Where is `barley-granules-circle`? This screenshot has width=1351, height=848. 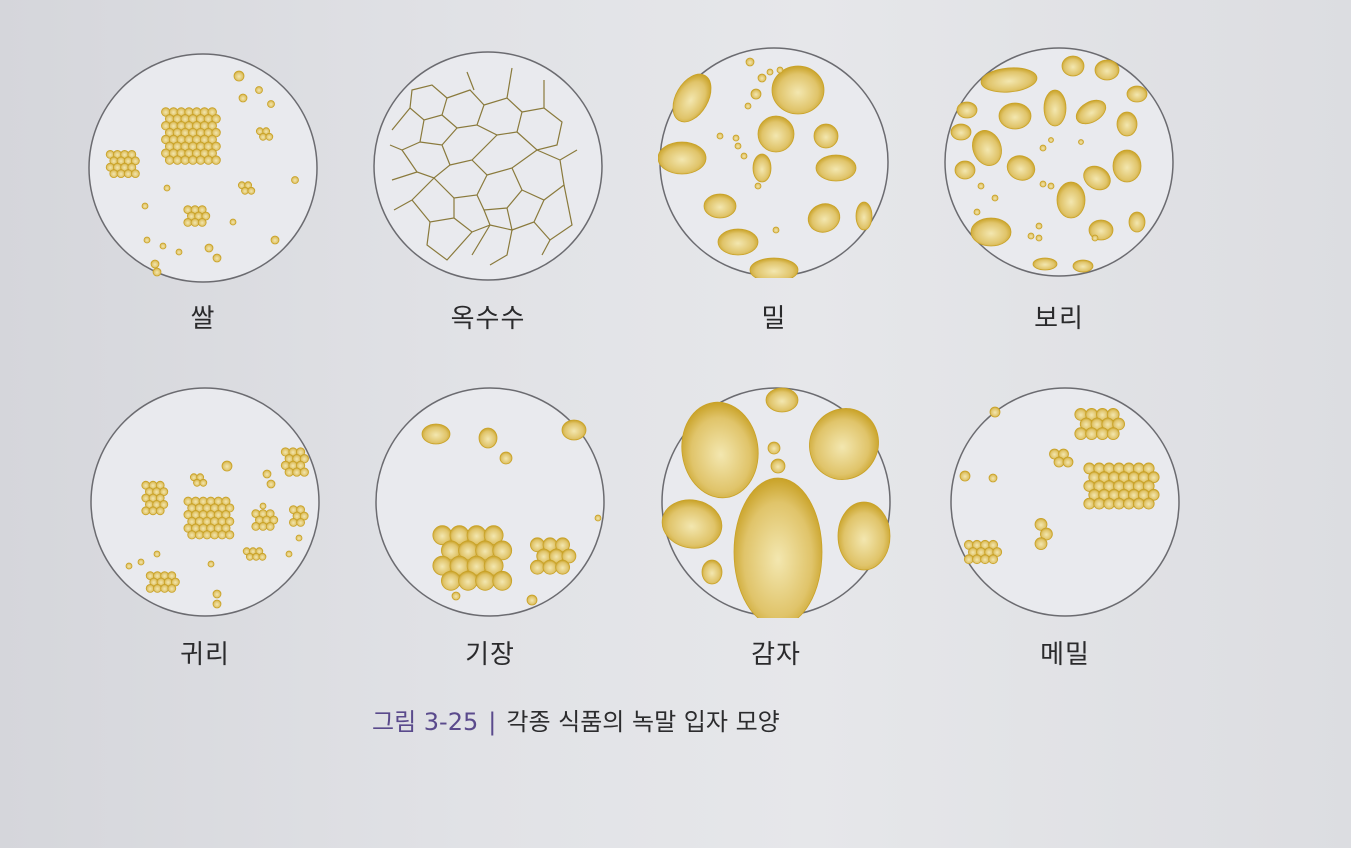
barley-granules-circle is located at coordinates (1059, 162).